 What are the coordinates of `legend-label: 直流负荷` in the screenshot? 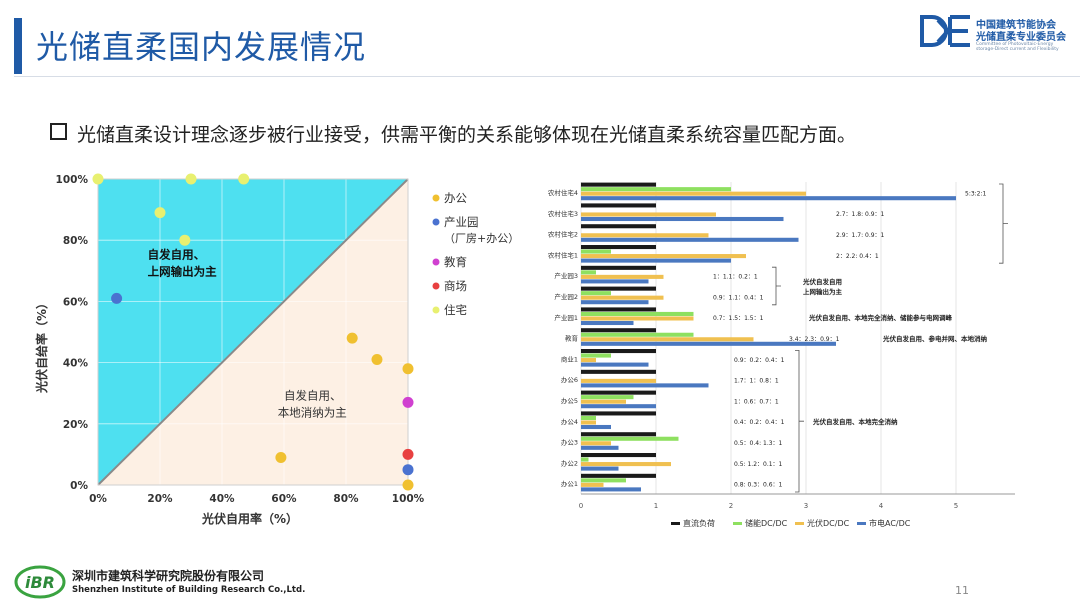 It's located at (699, 523).